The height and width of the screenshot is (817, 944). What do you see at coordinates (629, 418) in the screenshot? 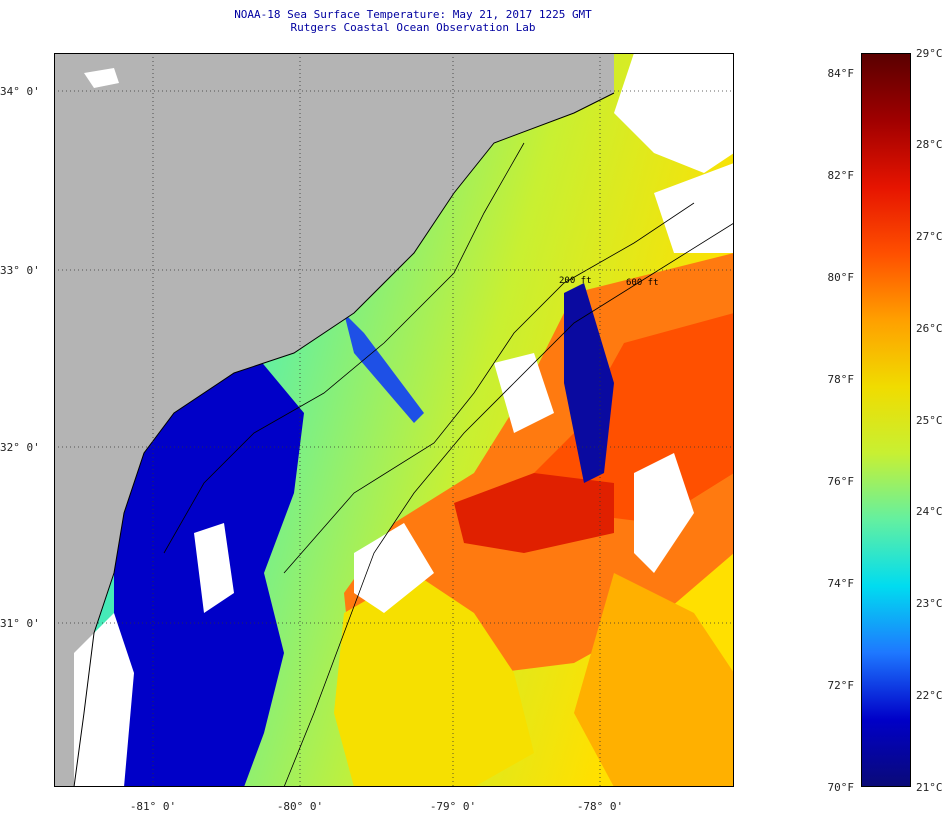
I see `warm-water-core` at bounding box center [629, 418].